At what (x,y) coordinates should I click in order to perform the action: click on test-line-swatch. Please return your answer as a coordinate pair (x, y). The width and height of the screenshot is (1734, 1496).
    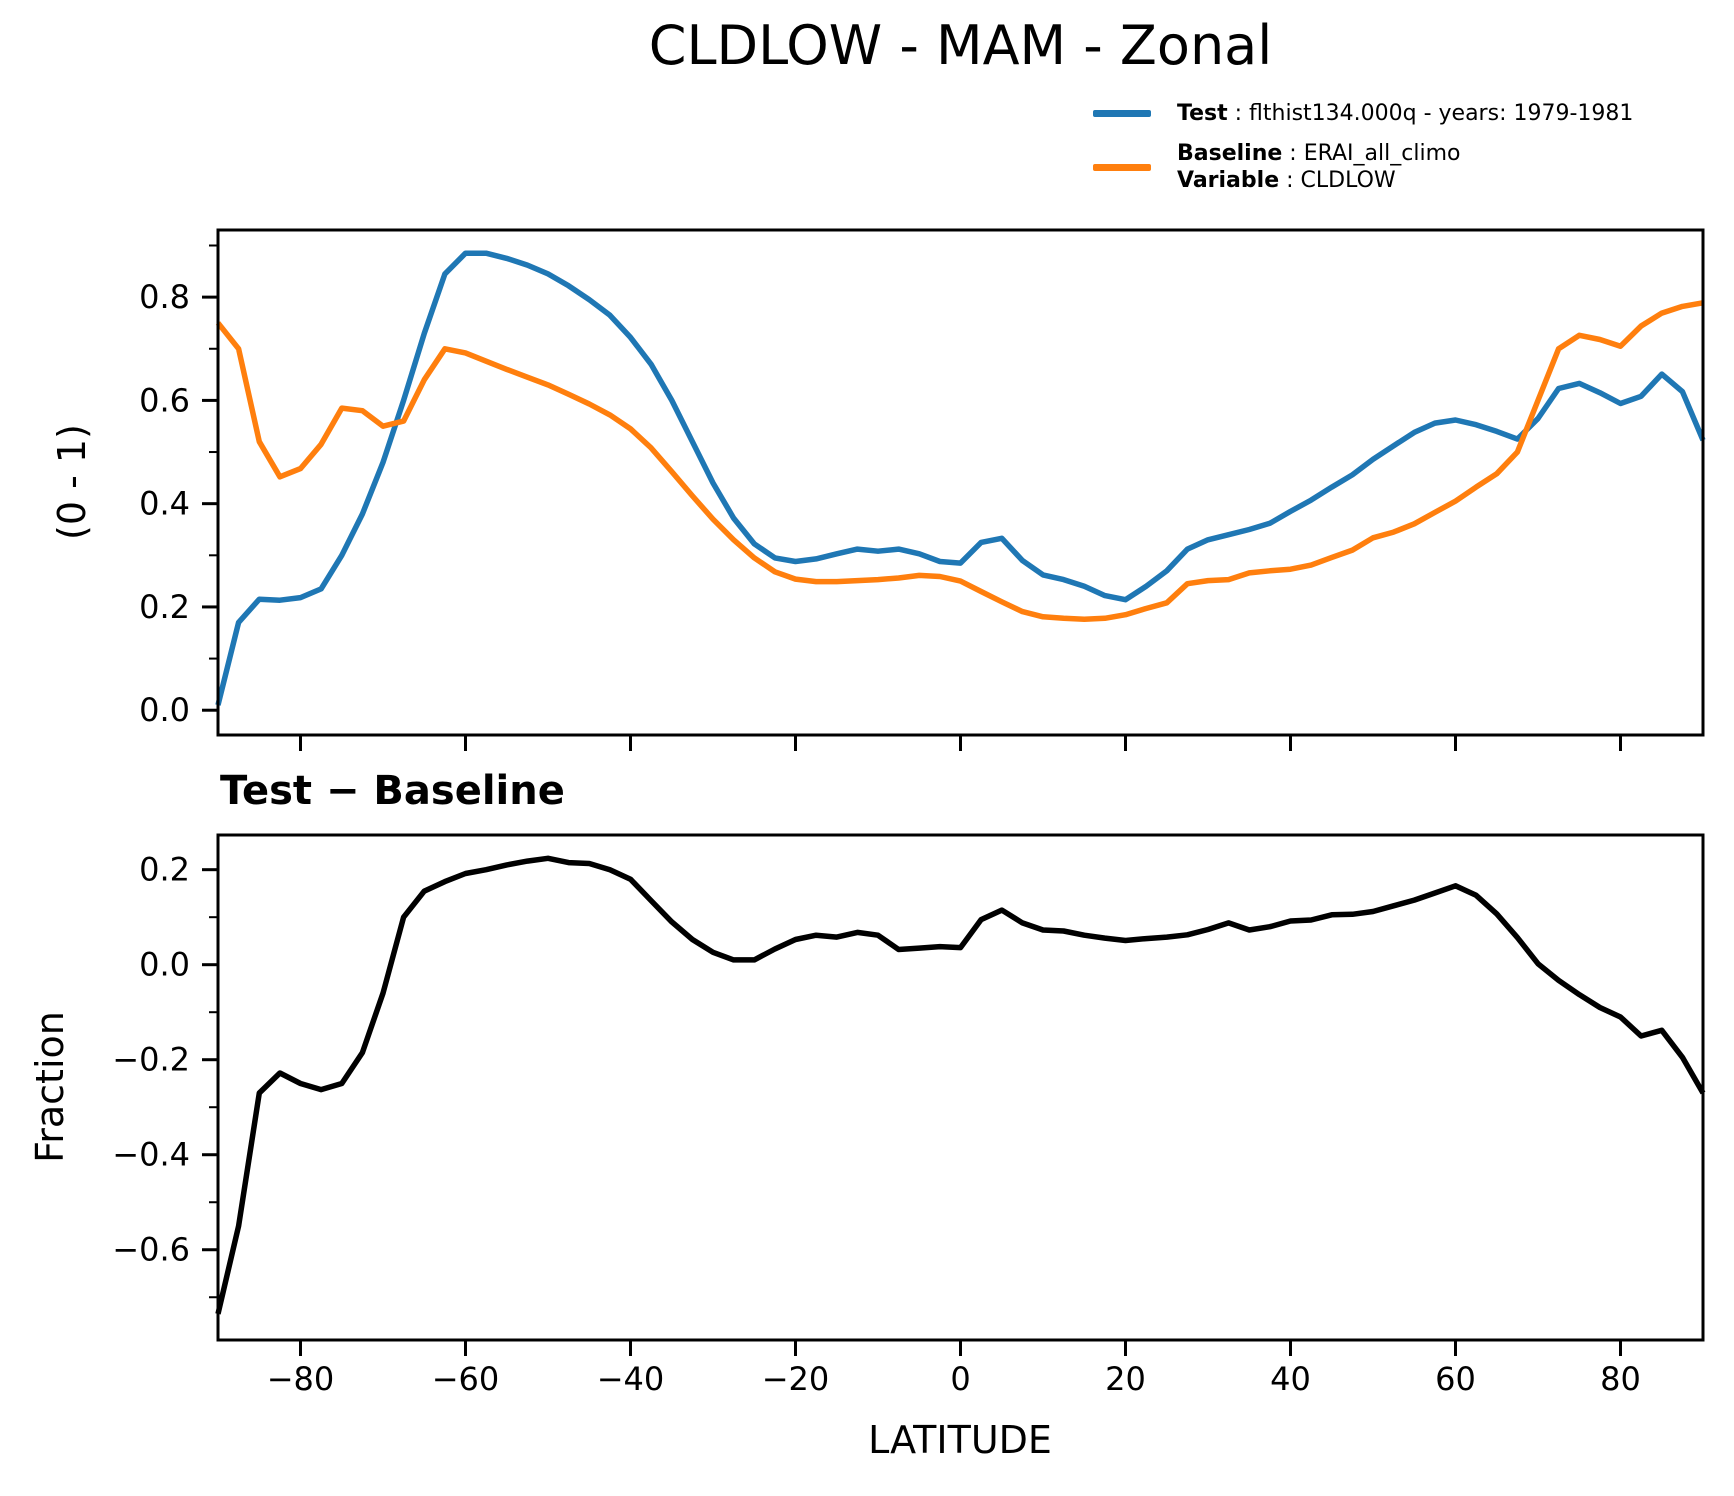
    Looking at the image, I should click on (1122, 114).